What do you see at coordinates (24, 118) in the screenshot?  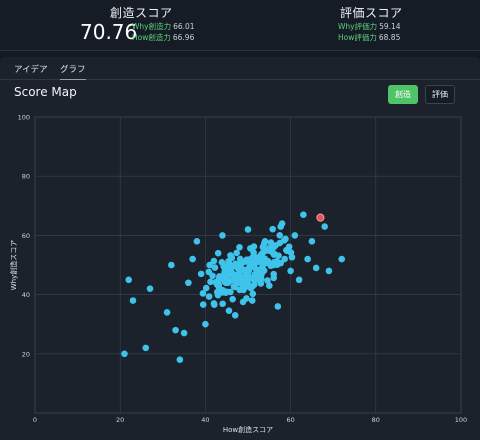 I see `y-tick-label: 100` at bounding box center [24, 118].